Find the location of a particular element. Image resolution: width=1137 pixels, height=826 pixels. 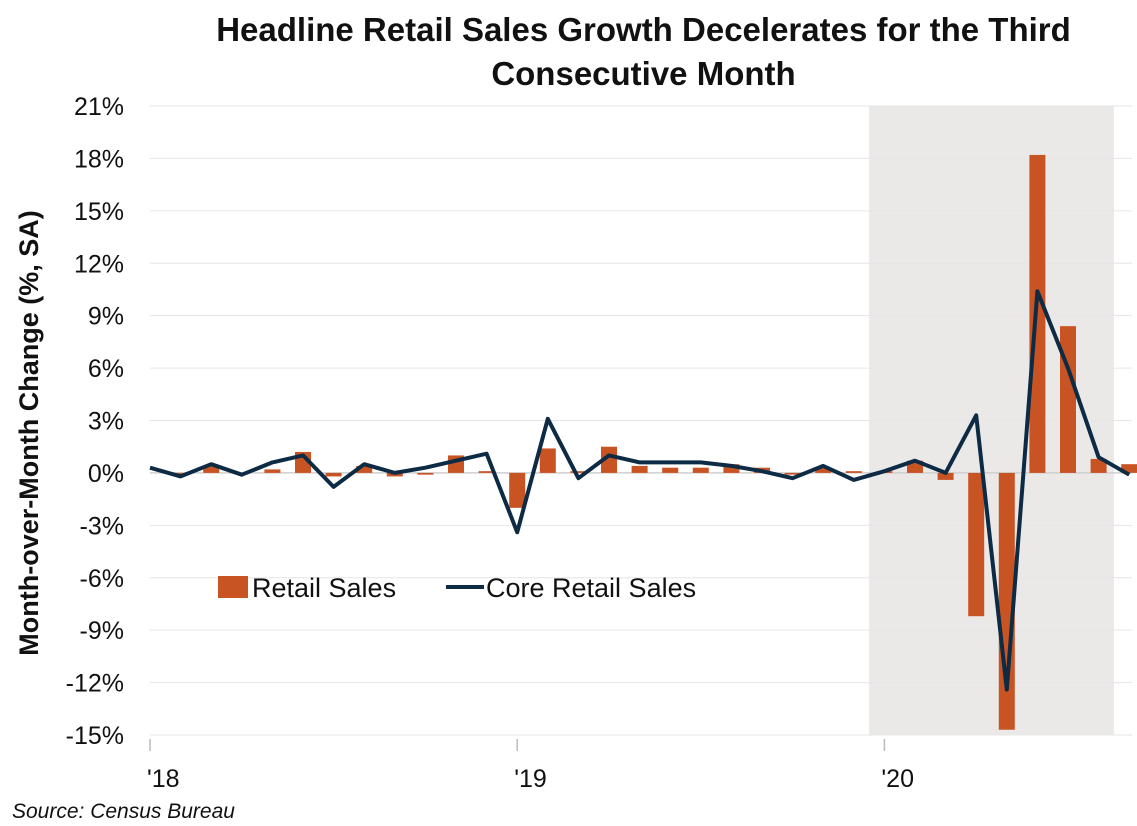

x-tick-label: '20 is located at coordinates (897, 779).